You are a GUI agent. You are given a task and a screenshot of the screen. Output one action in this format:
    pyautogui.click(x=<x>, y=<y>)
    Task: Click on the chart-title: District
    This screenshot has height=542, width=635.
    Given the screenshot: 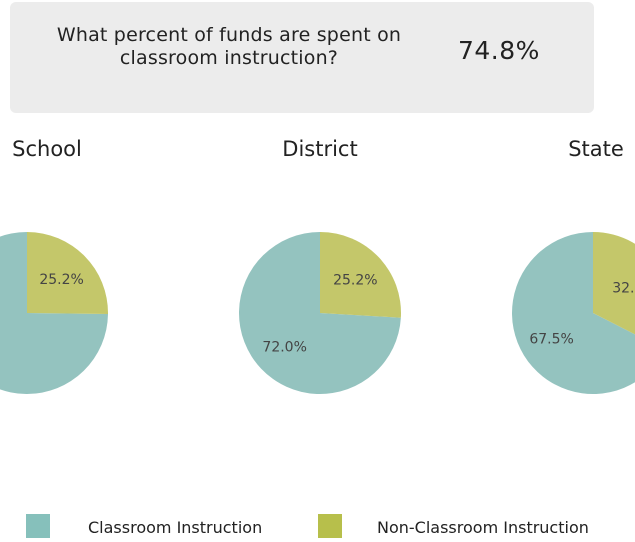 What is the action you would take?
    pyautogui.click(x=319, y=149)
    